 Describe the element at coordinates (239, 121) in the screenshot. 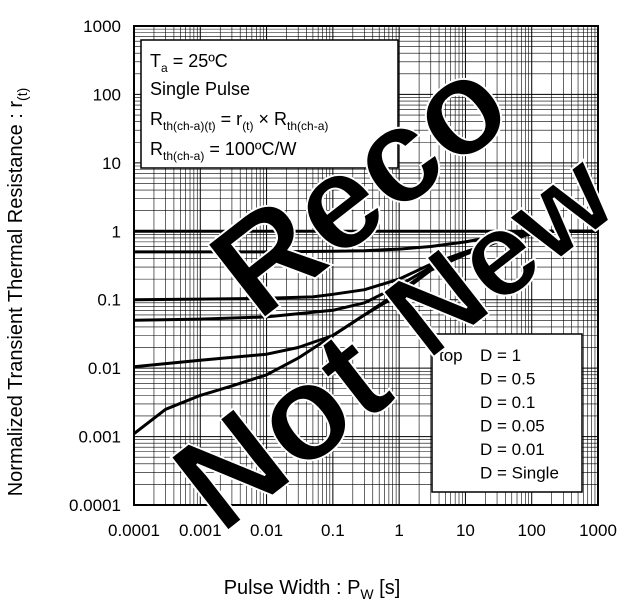

I see `info-formula: Rth(ch-a)(t) = r(t) × Rth(ch-a)` at that location.